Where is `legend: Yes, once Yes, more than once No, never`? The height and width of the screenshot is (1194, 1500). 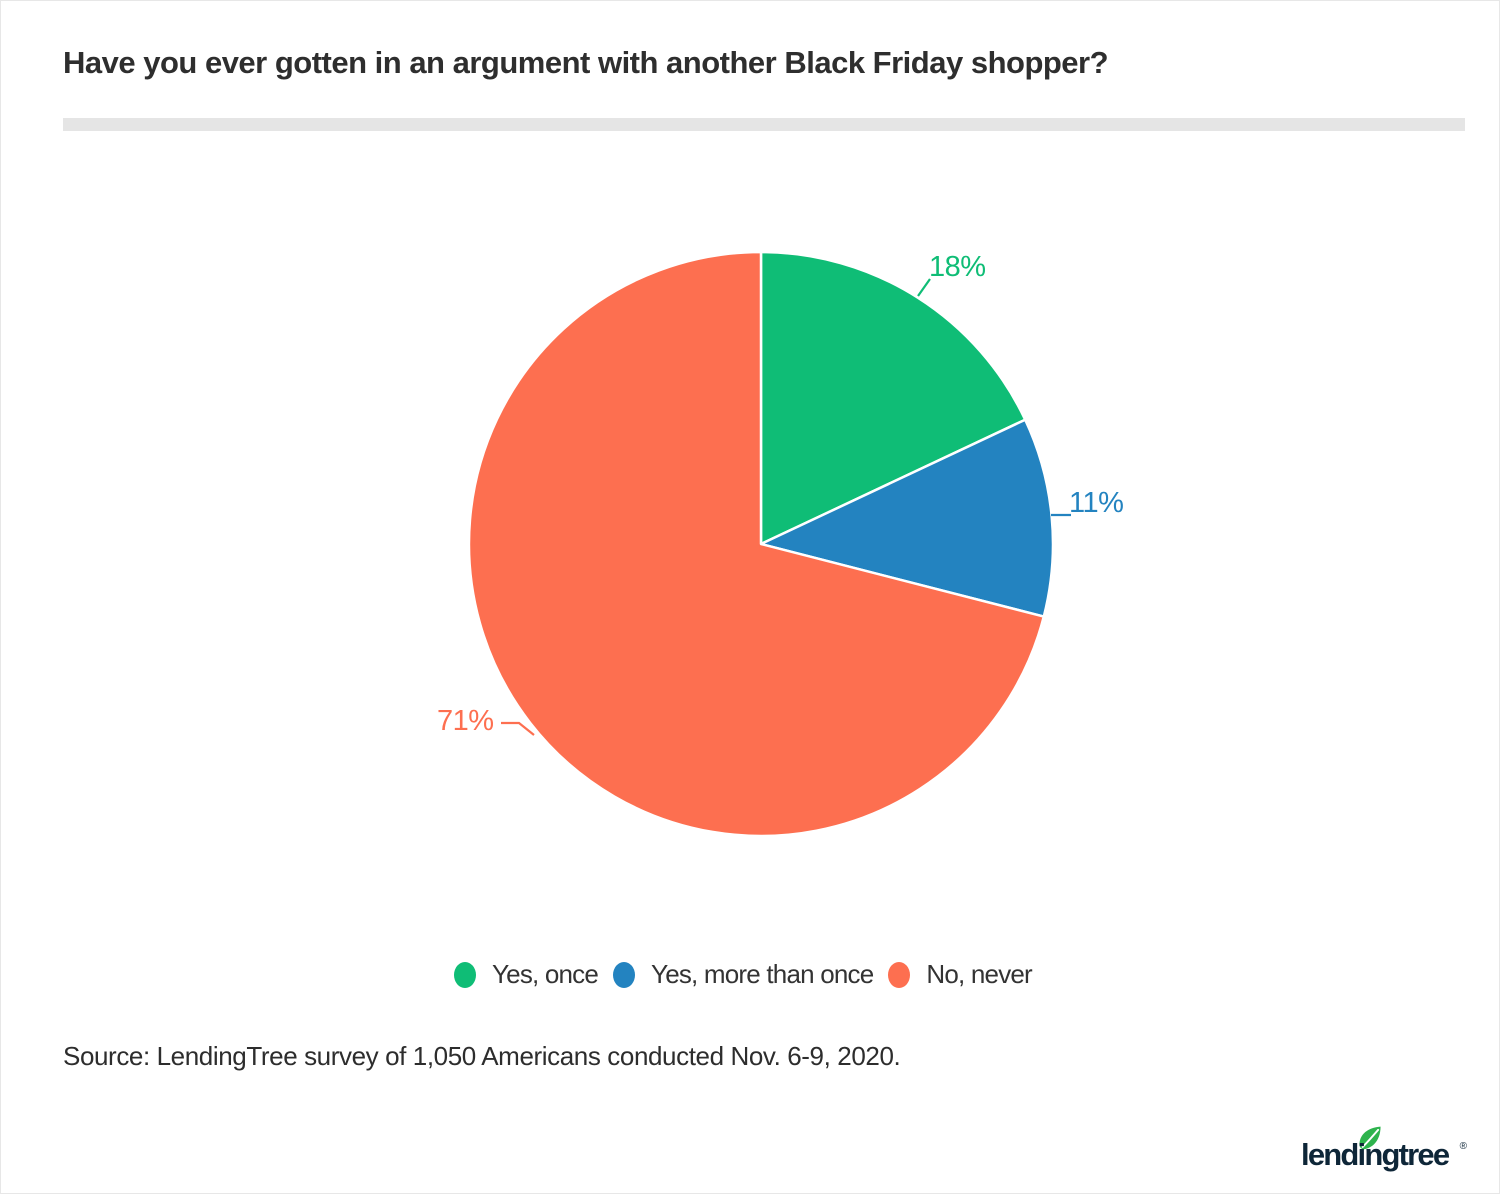
legend: Yes, once Yes, more than once No, never is located at coordinates (750, 974).